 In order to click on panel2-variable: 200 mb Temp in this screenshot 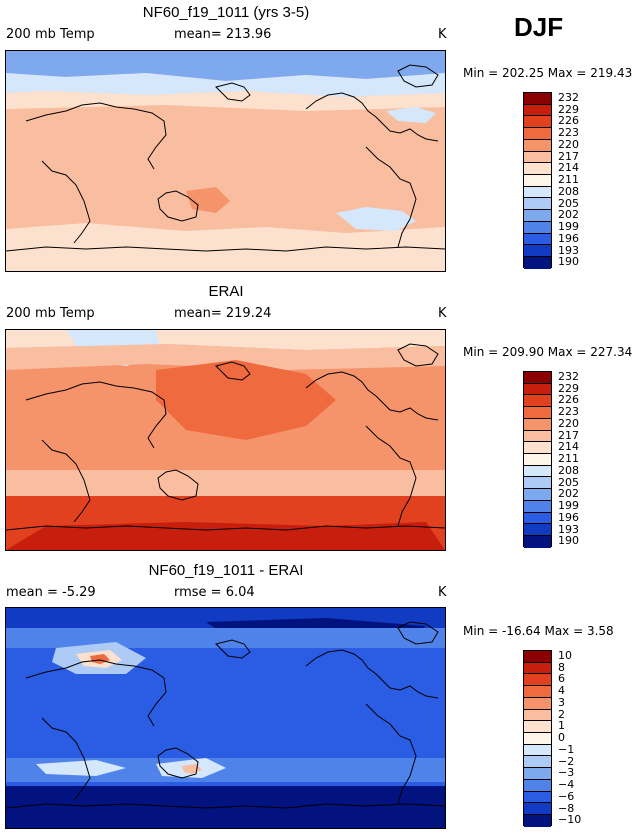, I will do `click(50, 313)`.